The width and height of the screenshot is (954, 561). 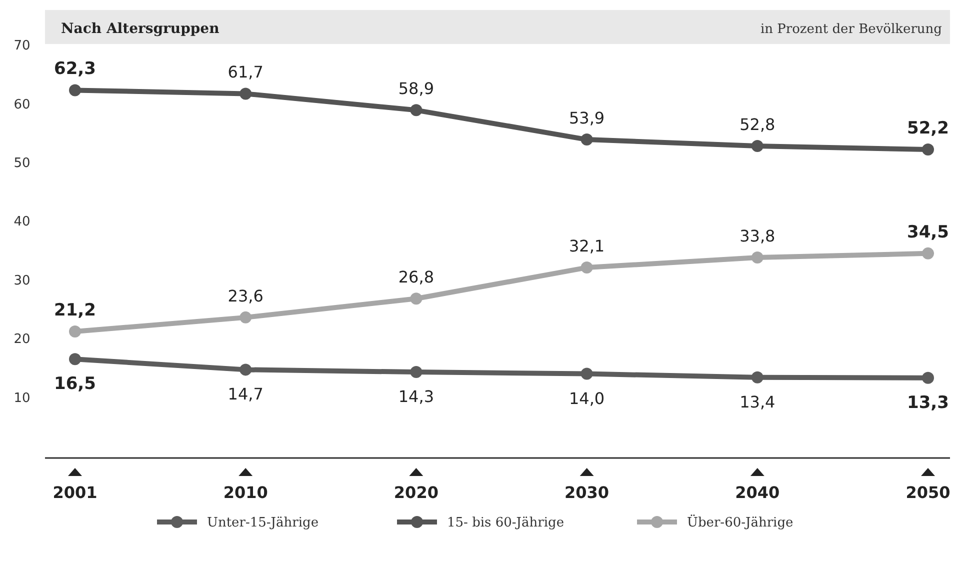 I want to click on legend-label: Über-60-Jährige, so click(x=740, y=522).